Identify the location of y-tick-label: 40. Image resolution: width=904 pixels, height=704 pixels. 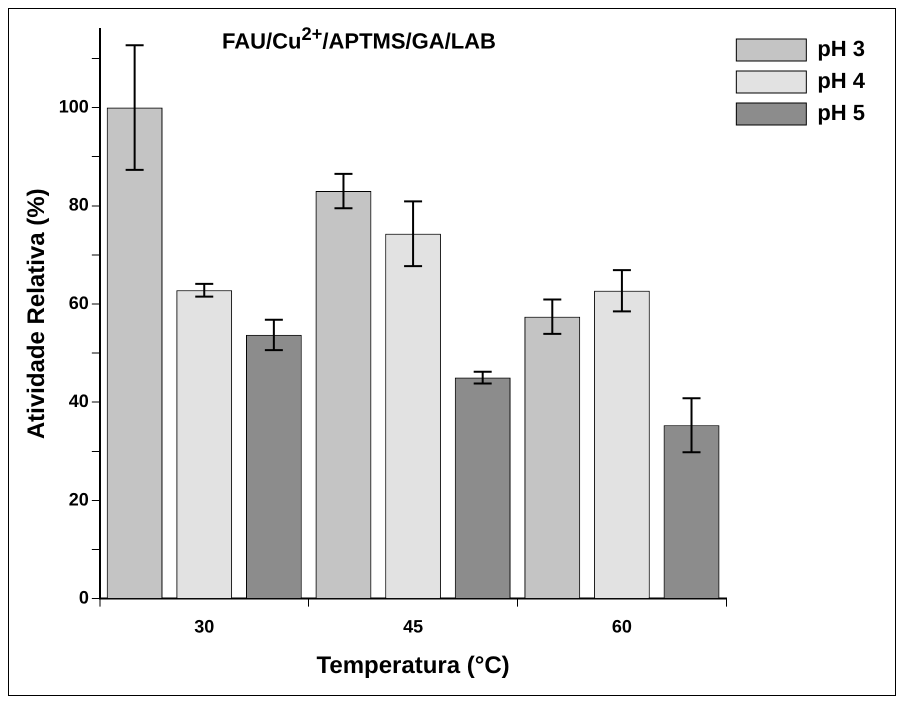
(78, 401).